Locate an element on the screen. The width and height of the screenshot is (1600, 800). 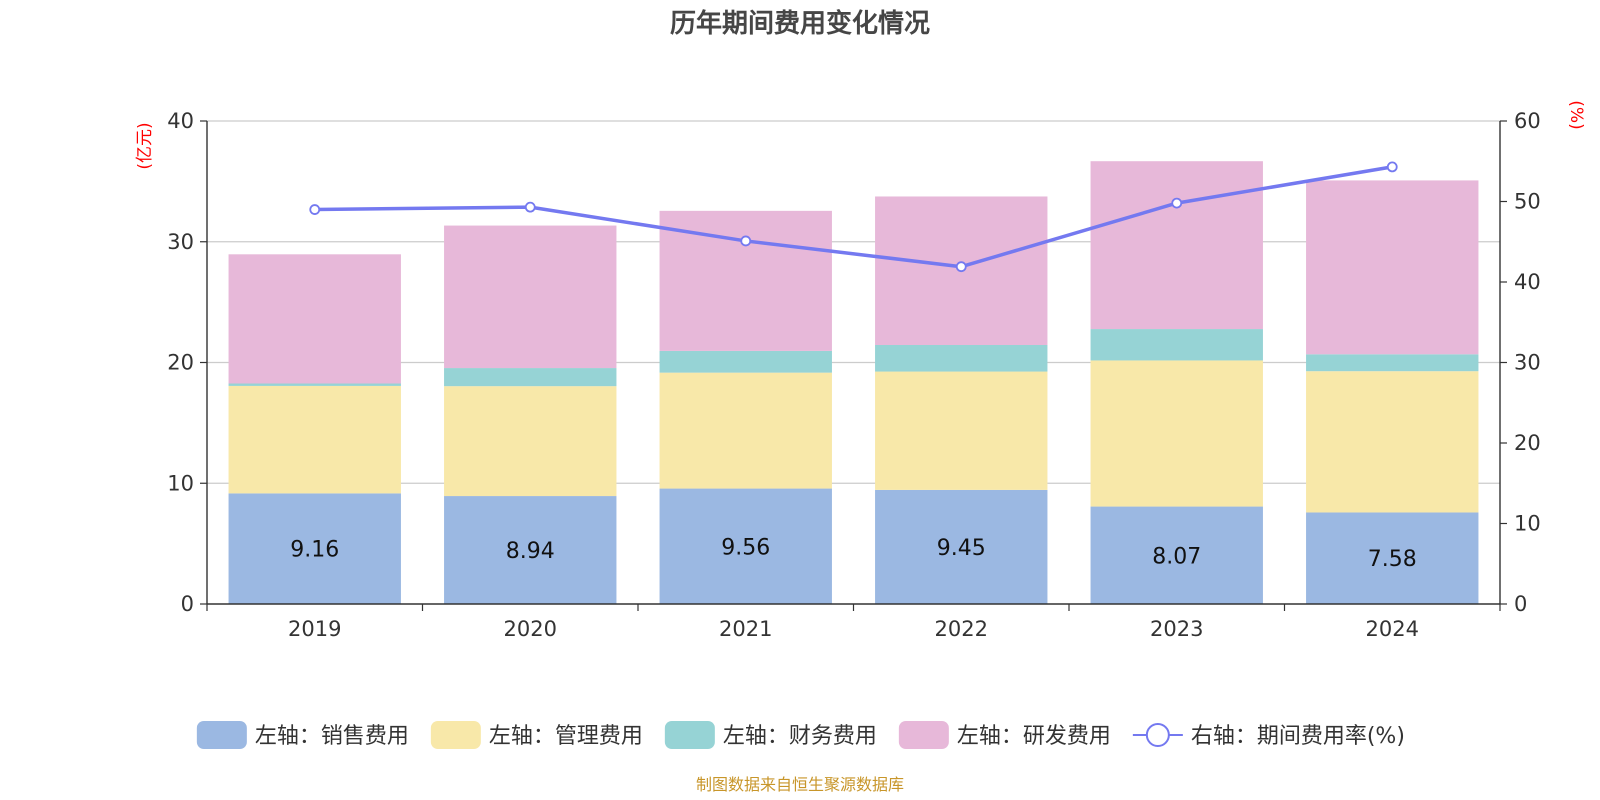
x-tick-label: 2019 is located at coordinates (314, 629).